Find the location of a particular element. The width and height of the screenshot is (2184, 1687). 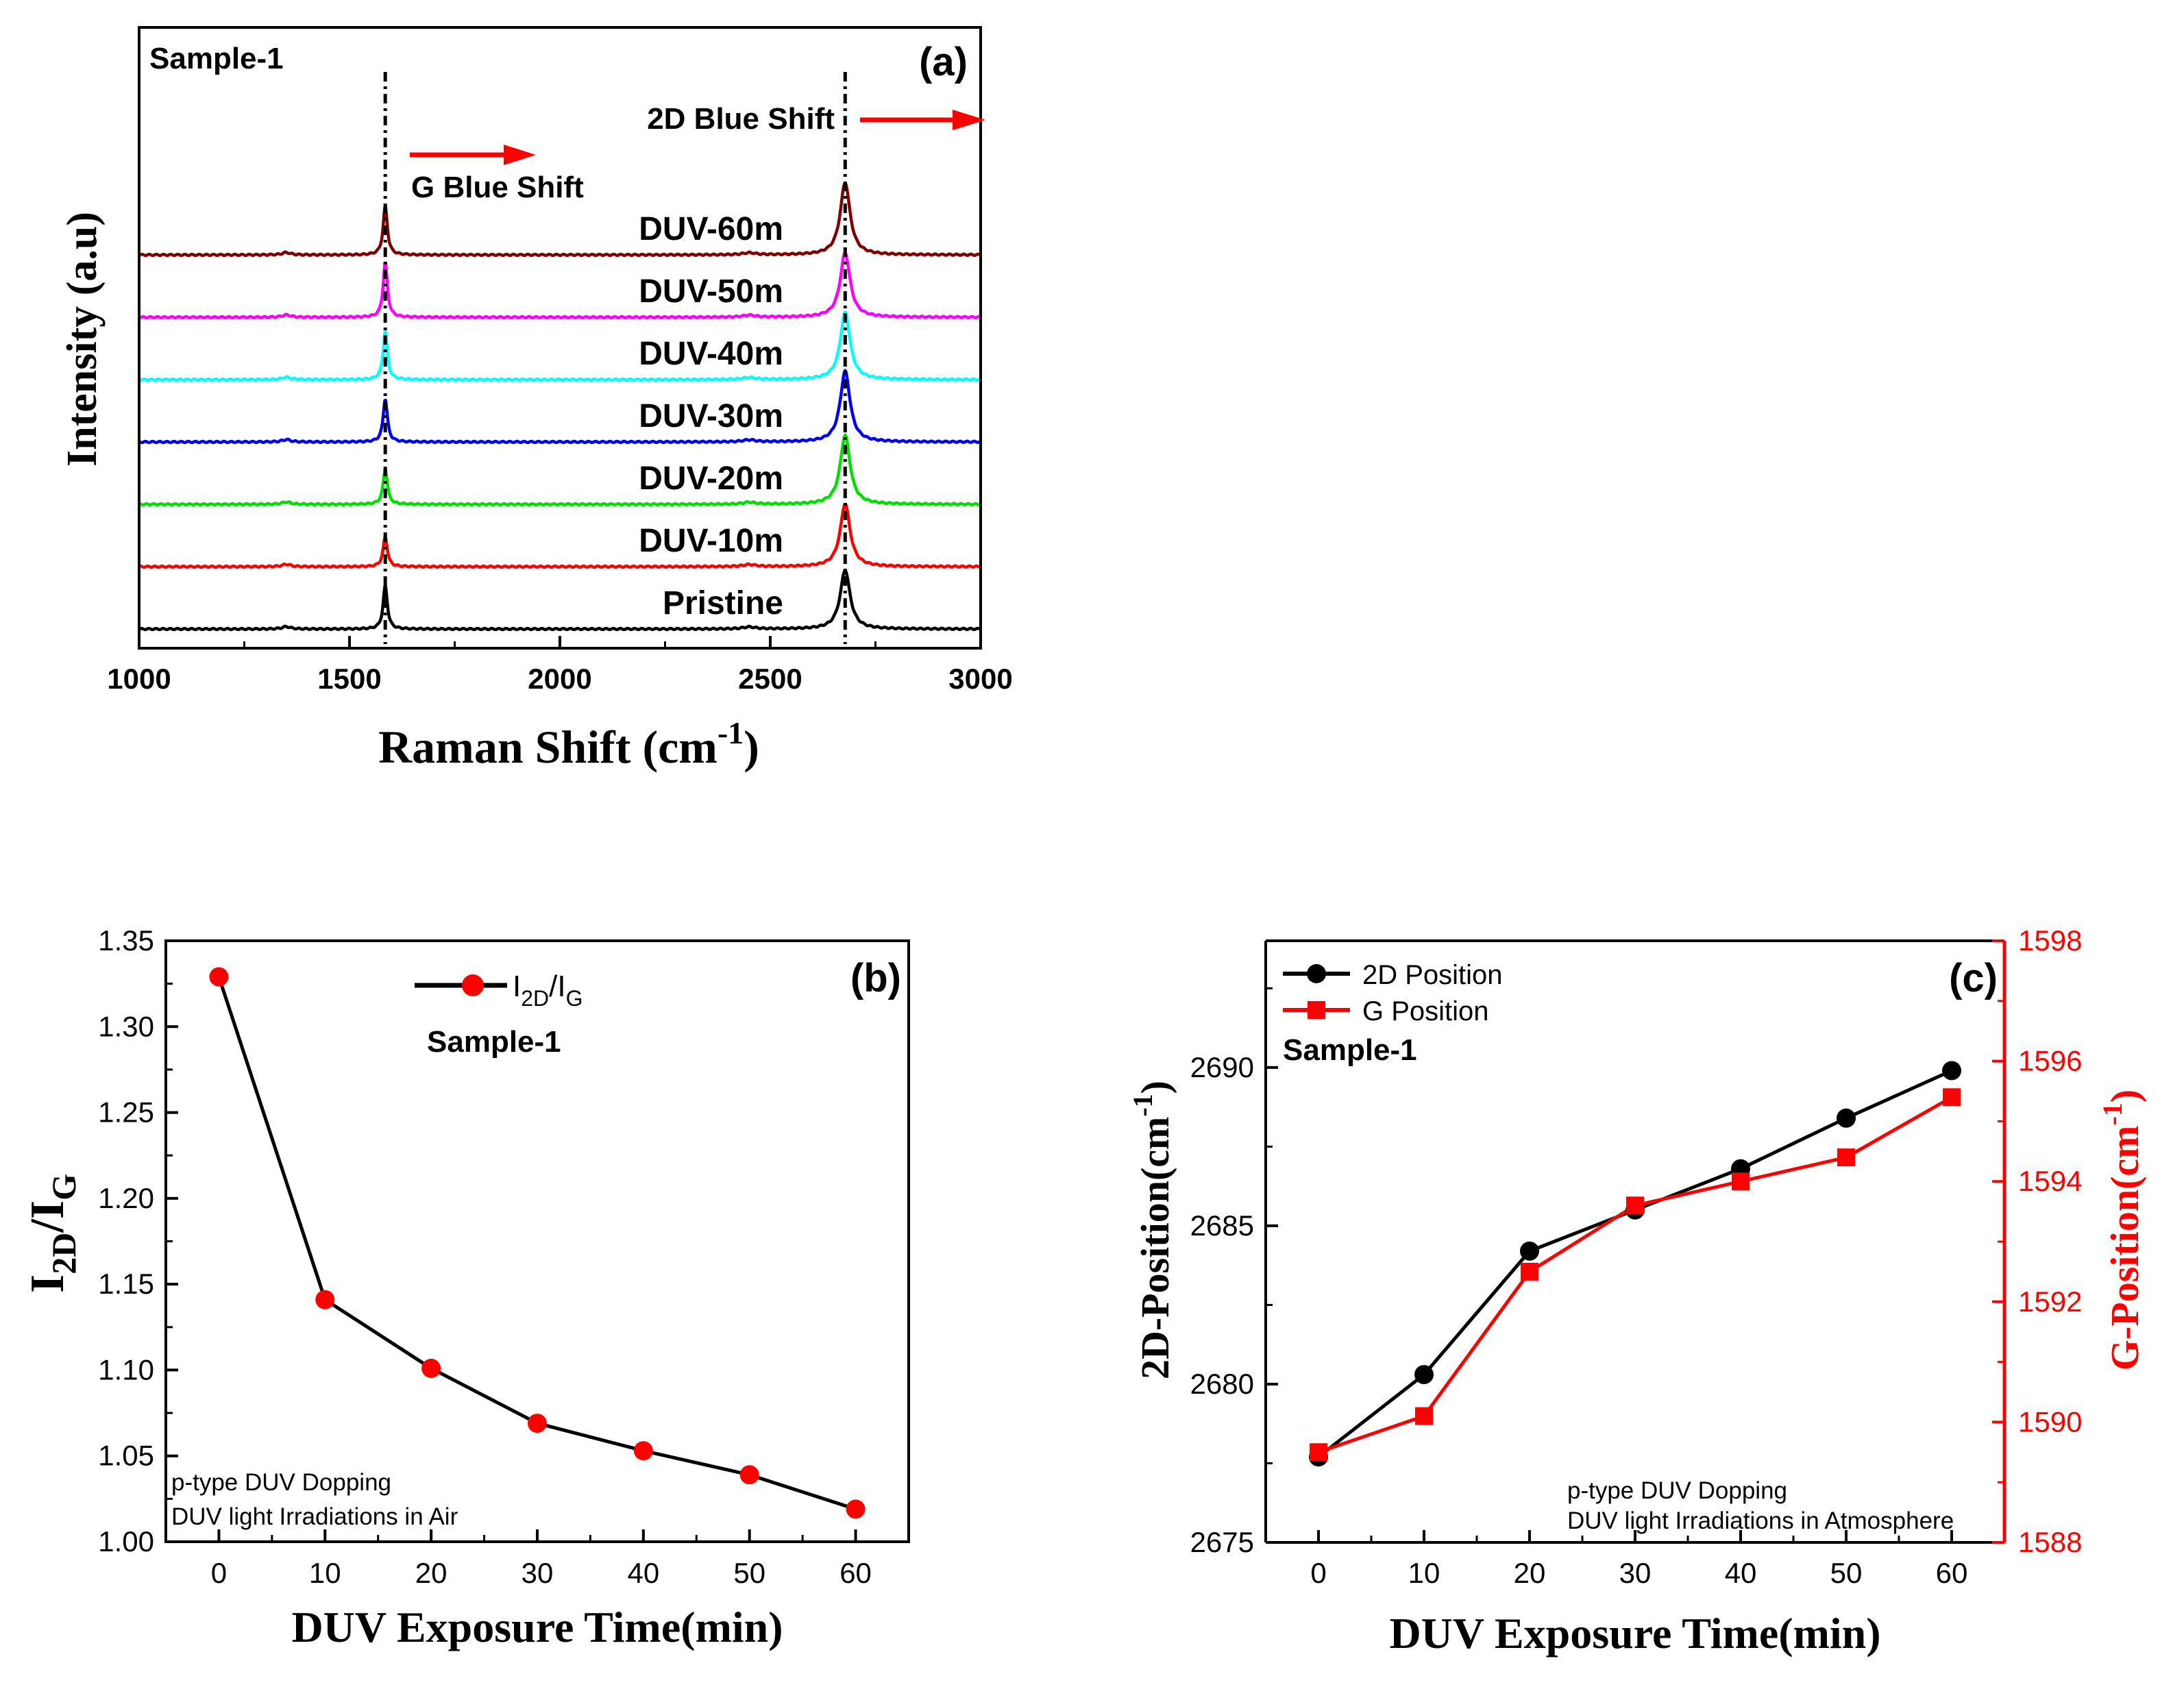

y-right-tick-label-c: 1594 is located at coordinates (2050, 1181).